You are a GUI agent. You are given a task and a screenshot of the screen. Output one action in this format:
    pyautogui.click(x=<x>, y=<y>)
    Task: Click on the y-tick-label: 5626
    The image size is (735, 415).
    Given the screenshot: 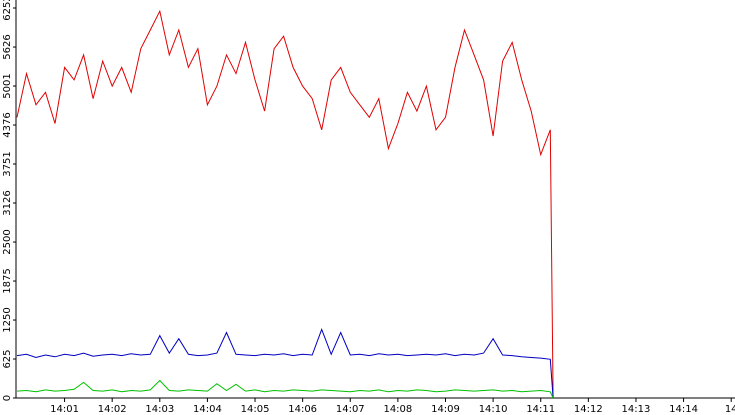 What is the action you would take?
    pyautogui.click(x=7, y=46)
    